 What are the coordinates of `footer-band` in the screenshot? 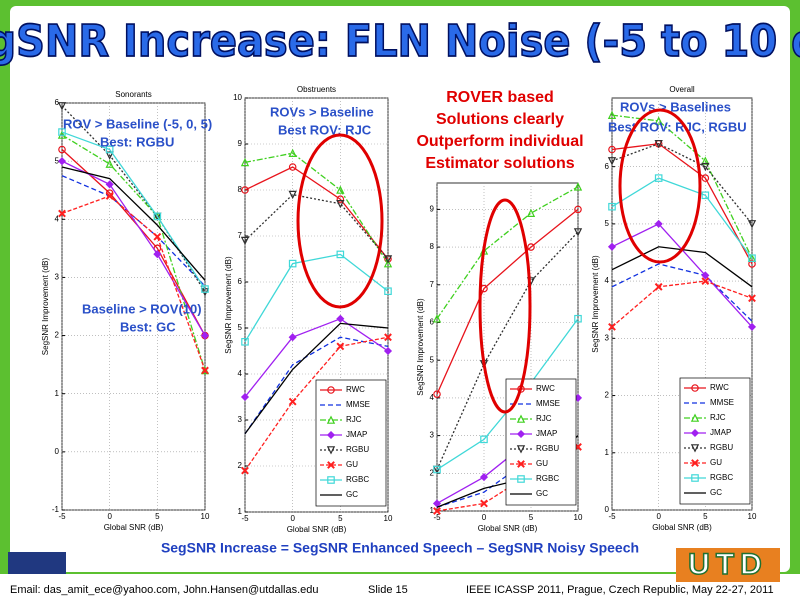 It's located at (400, 586).